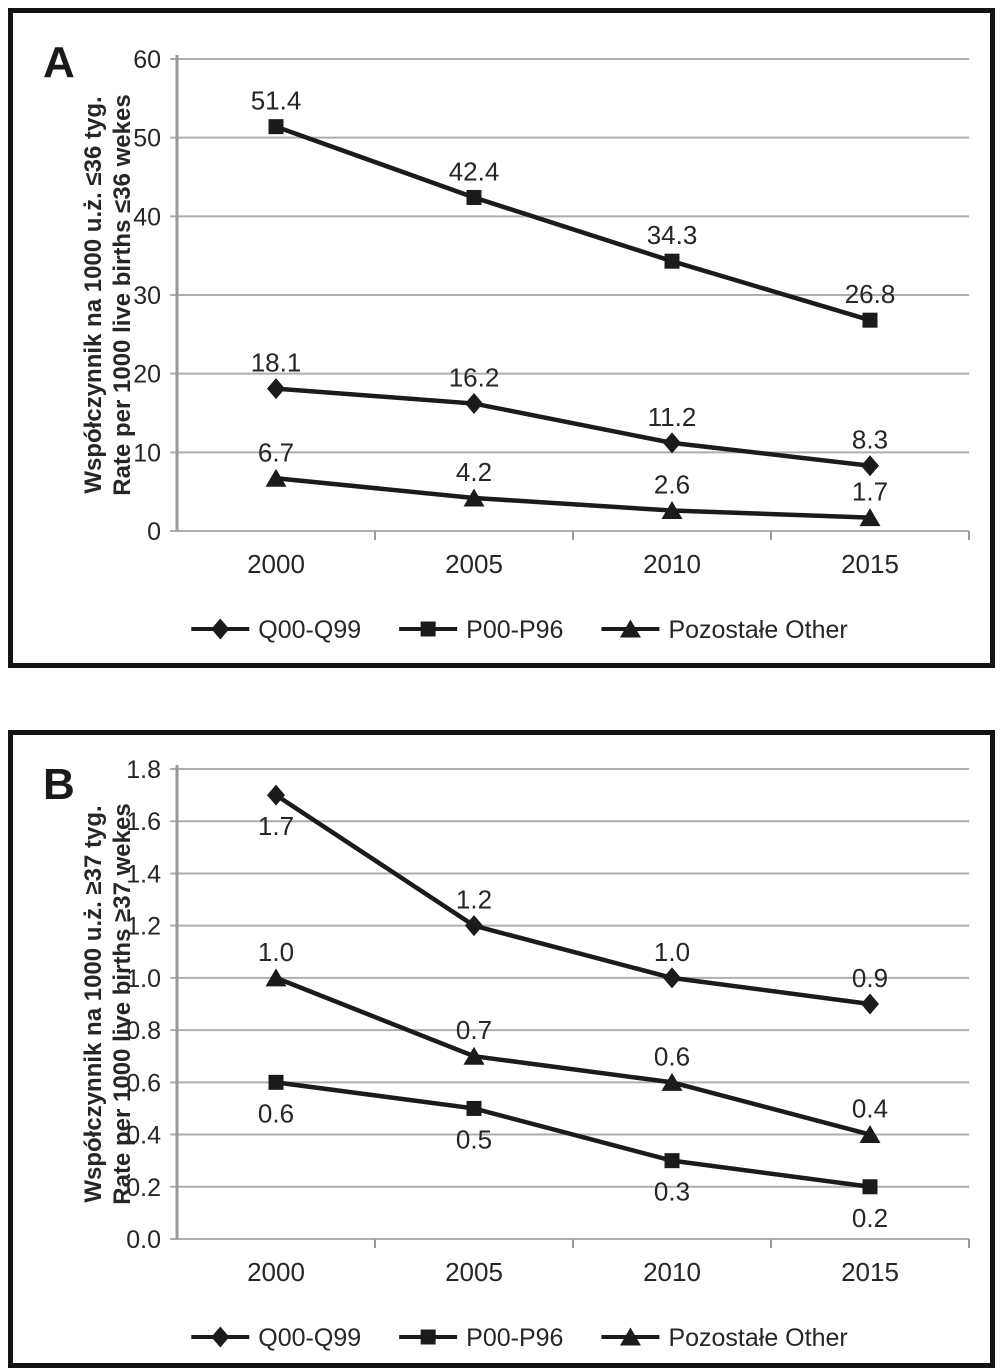  Describe the element at coordinates (143, 1136) in the screenshot. I see `y-tick-label: 0.4` at that location.